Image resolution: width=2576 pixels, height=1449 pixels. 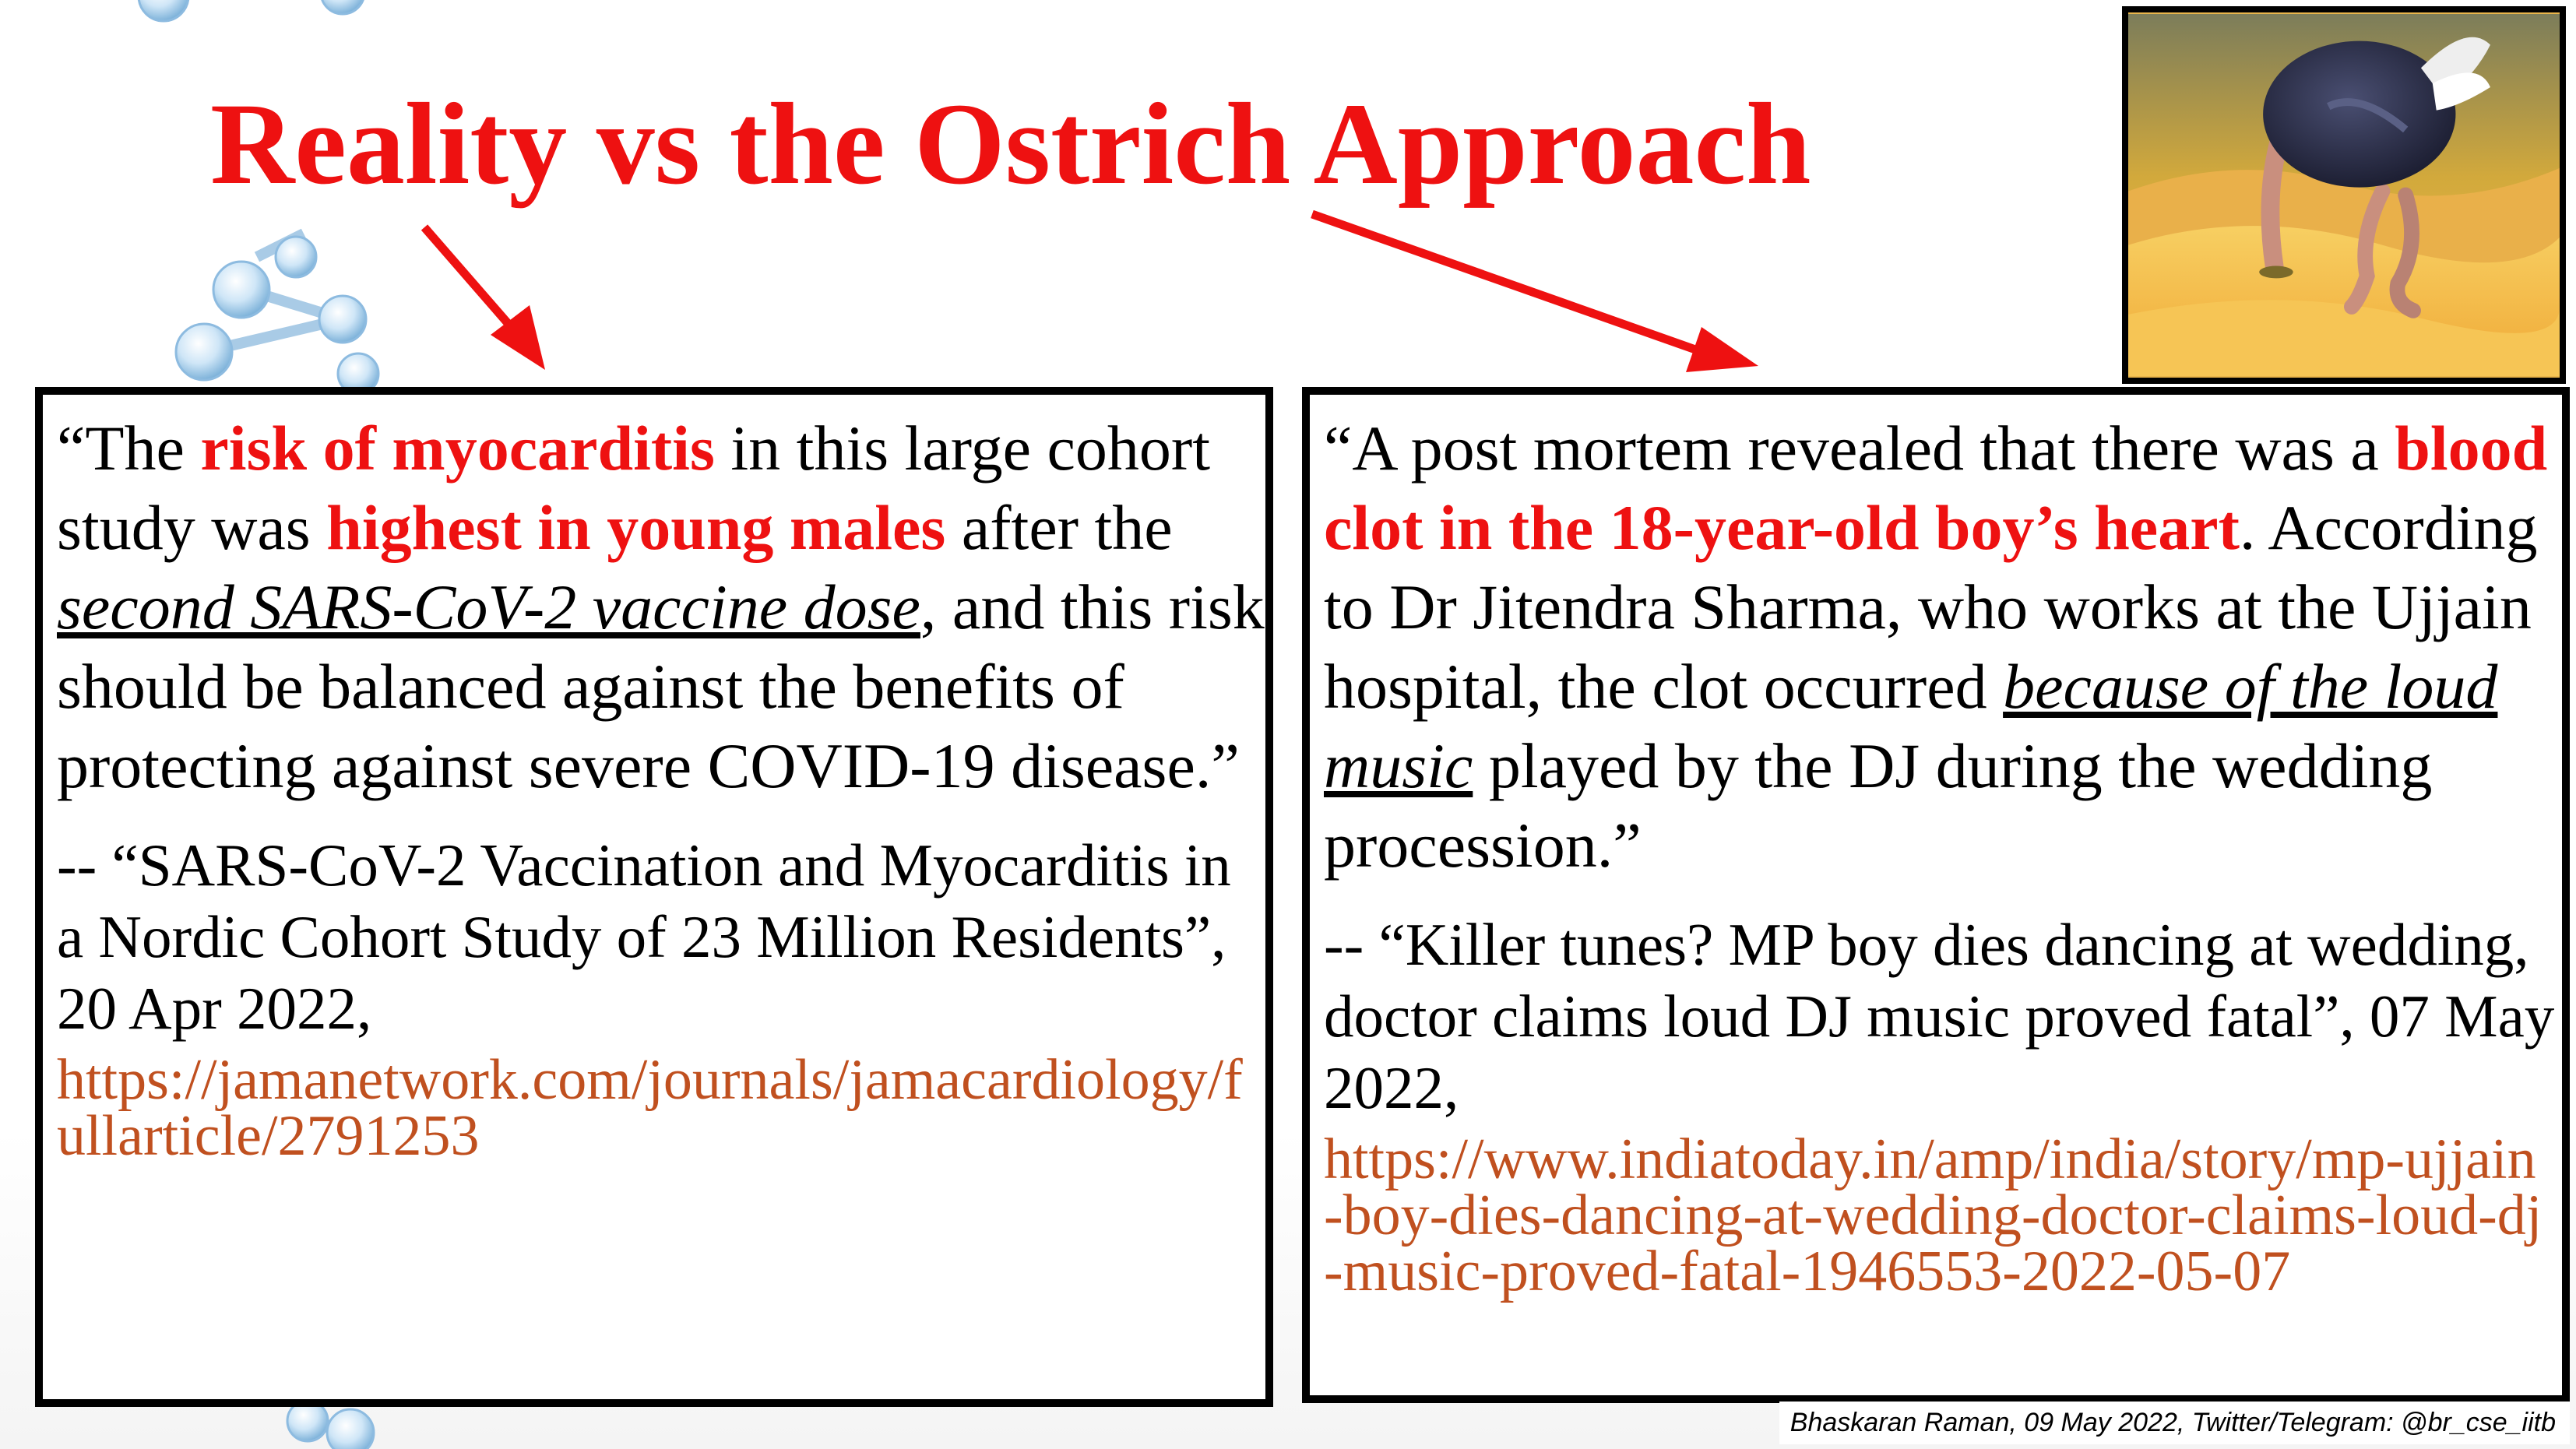 What do you see at coordinates (129, 448) in the screenshot?
I see `left-quote-text-1: “The` at bounding box center [129, 448].